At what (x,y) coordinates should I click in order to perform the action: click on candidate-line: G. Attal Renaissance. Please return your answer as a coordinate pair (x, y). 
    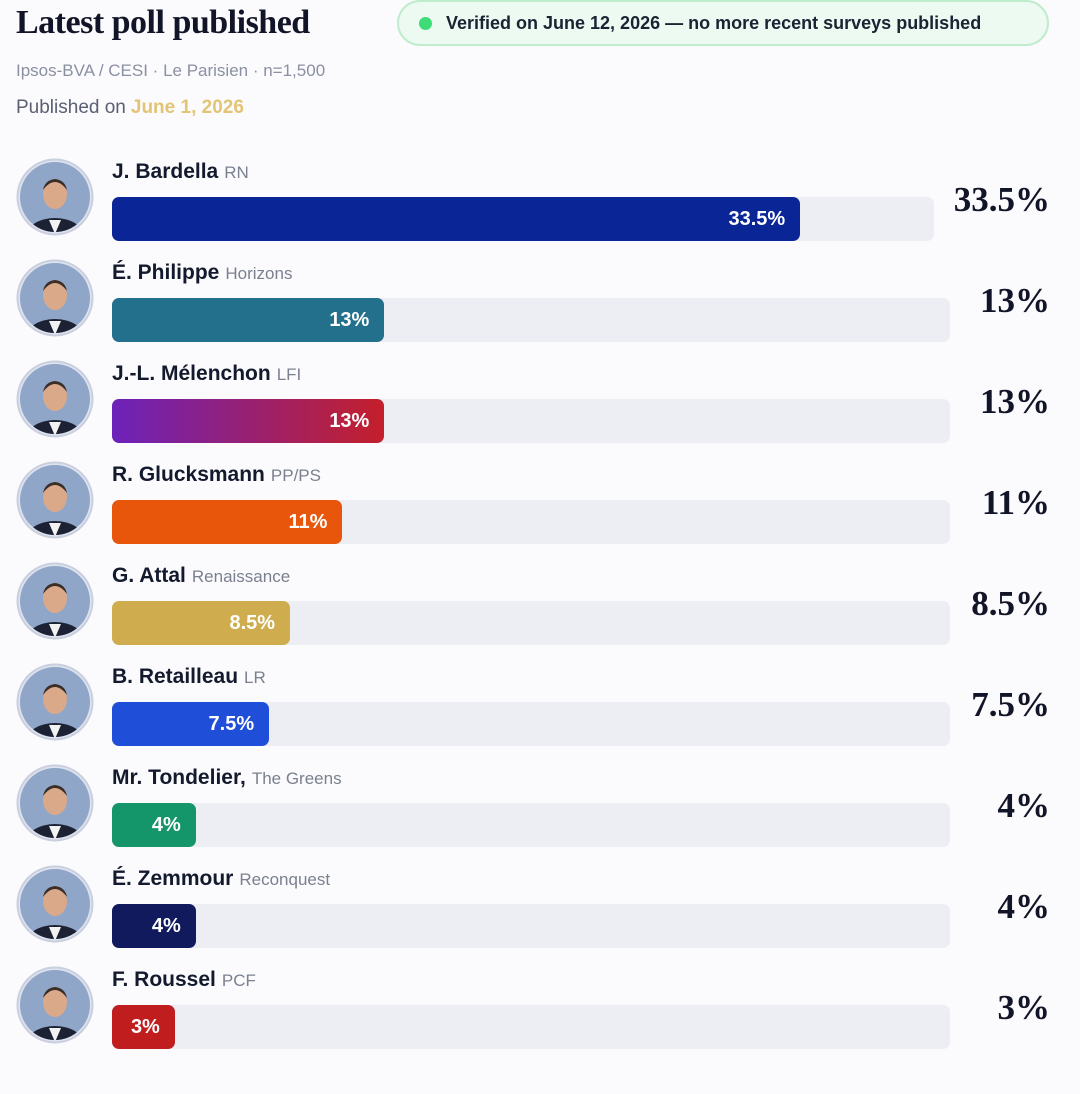
    Looking at the image, I should click on (531, 576).